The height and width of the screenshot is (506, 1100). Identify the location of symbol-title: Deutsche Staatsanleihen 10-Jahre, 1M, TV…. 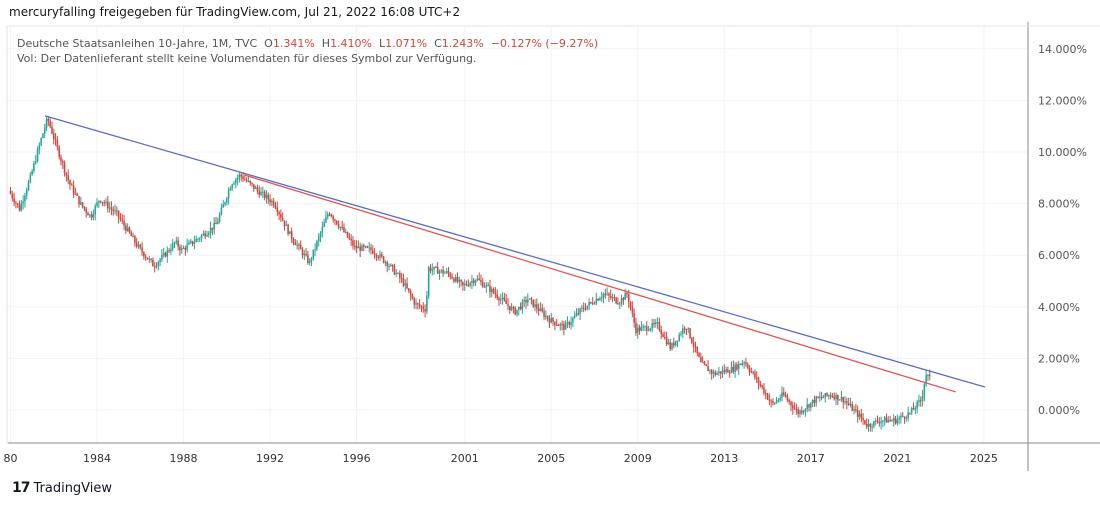
(137, 43).